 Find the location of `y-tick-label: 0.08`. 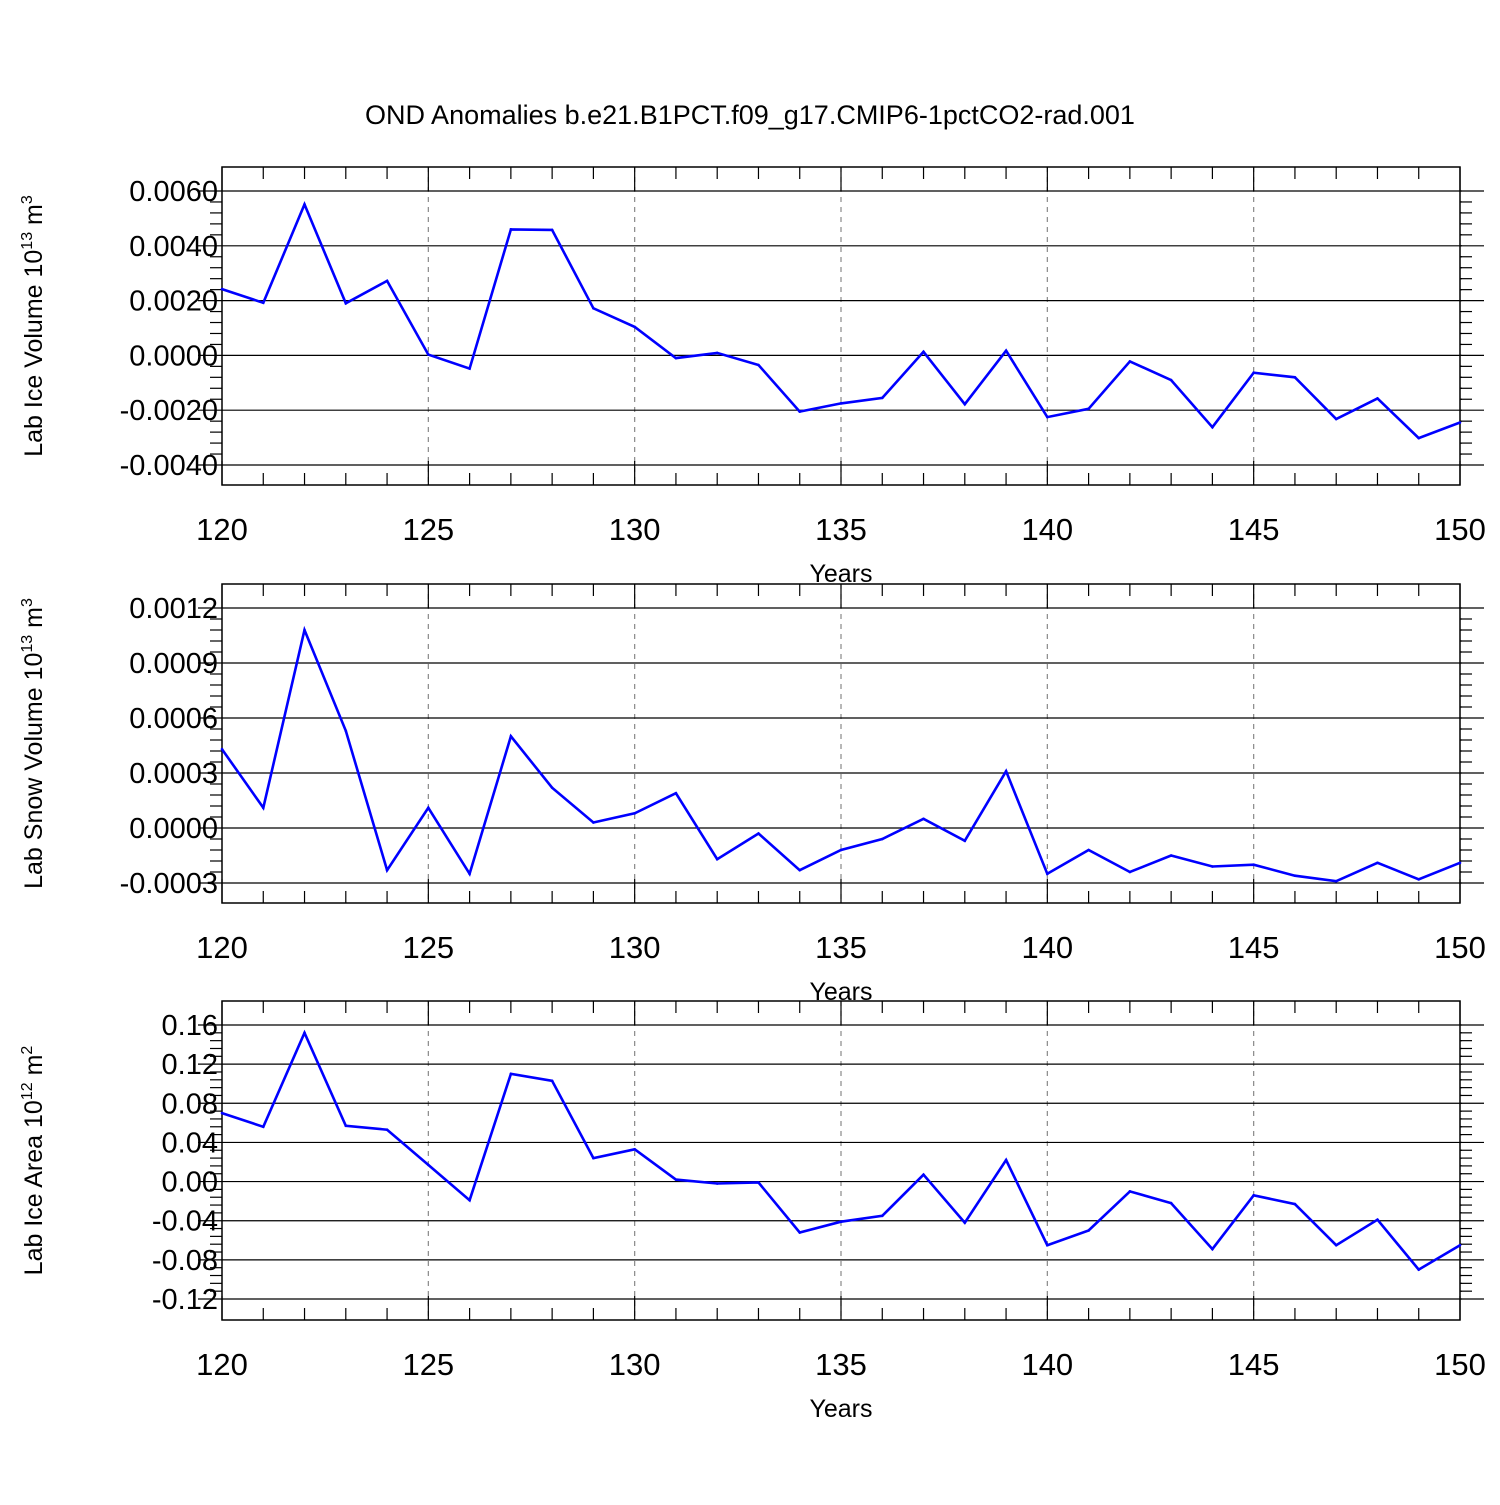

y-tick-label: 0.08 is located at coordinates (190, 1104).